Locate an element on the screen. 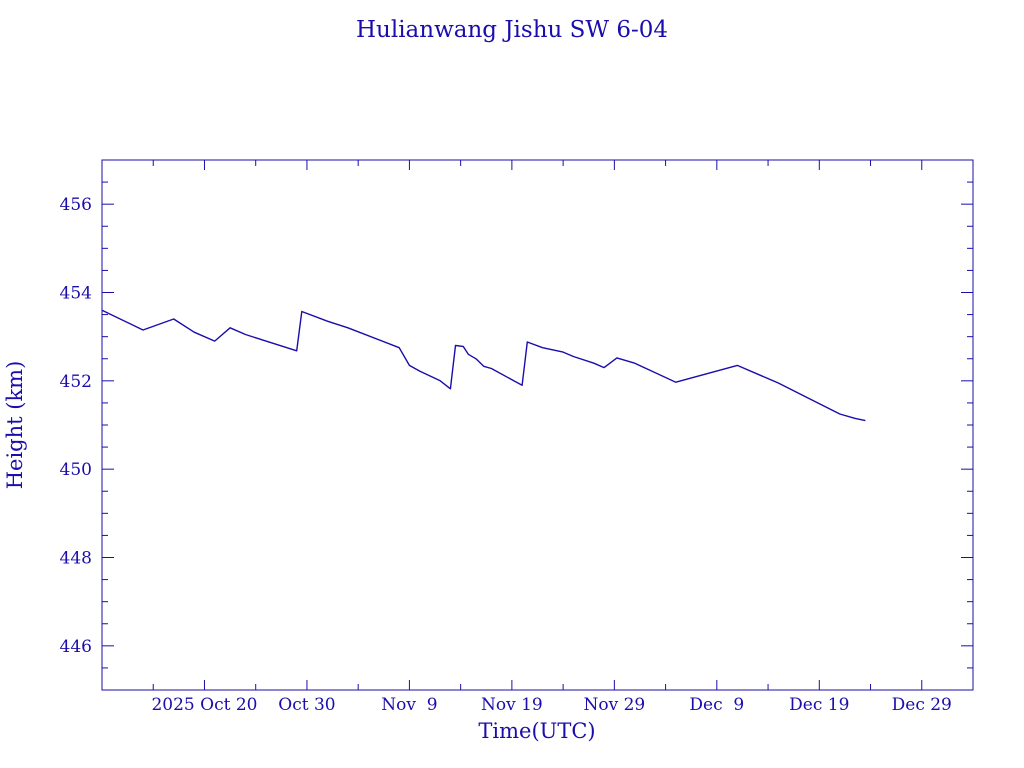  x-tick-label: Dec 9 is located at coordinates (716, 705).